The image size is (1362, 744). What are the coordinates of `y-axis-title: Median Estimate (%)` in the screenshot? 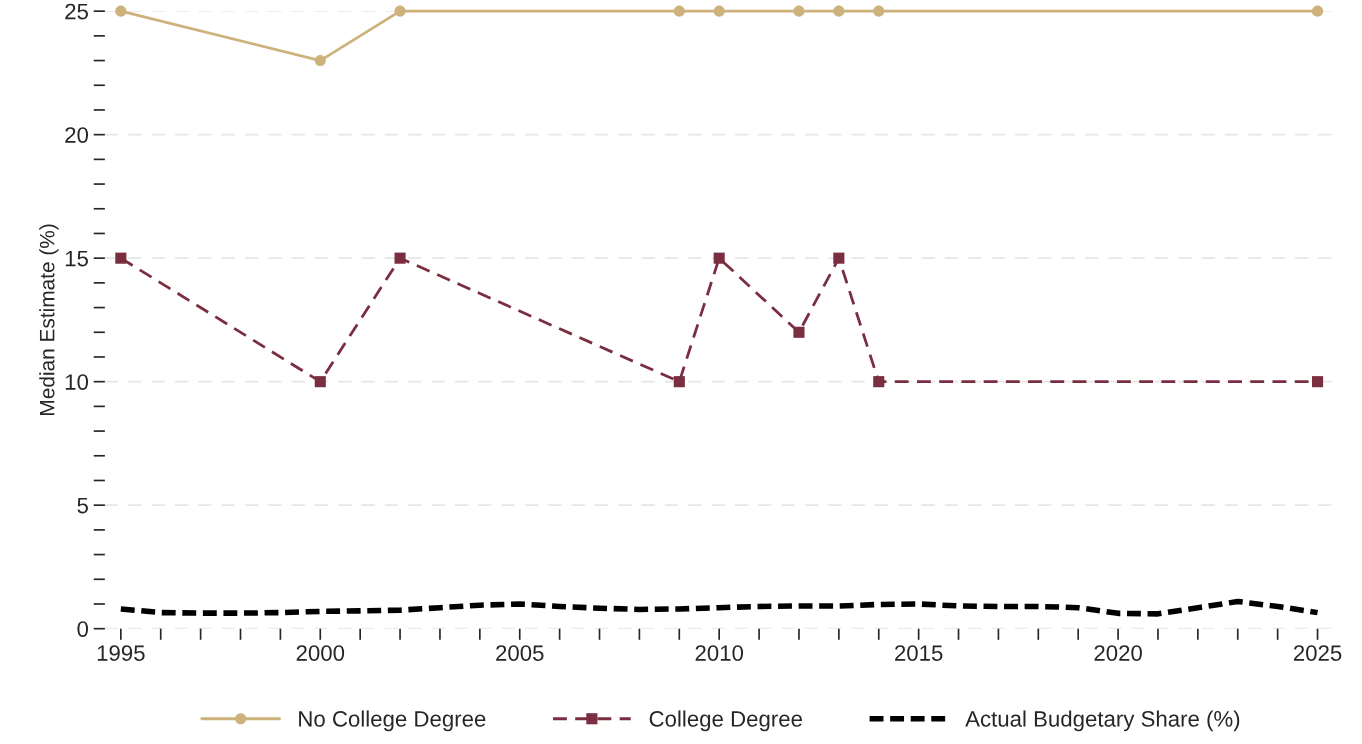 It's located at (49, 319).